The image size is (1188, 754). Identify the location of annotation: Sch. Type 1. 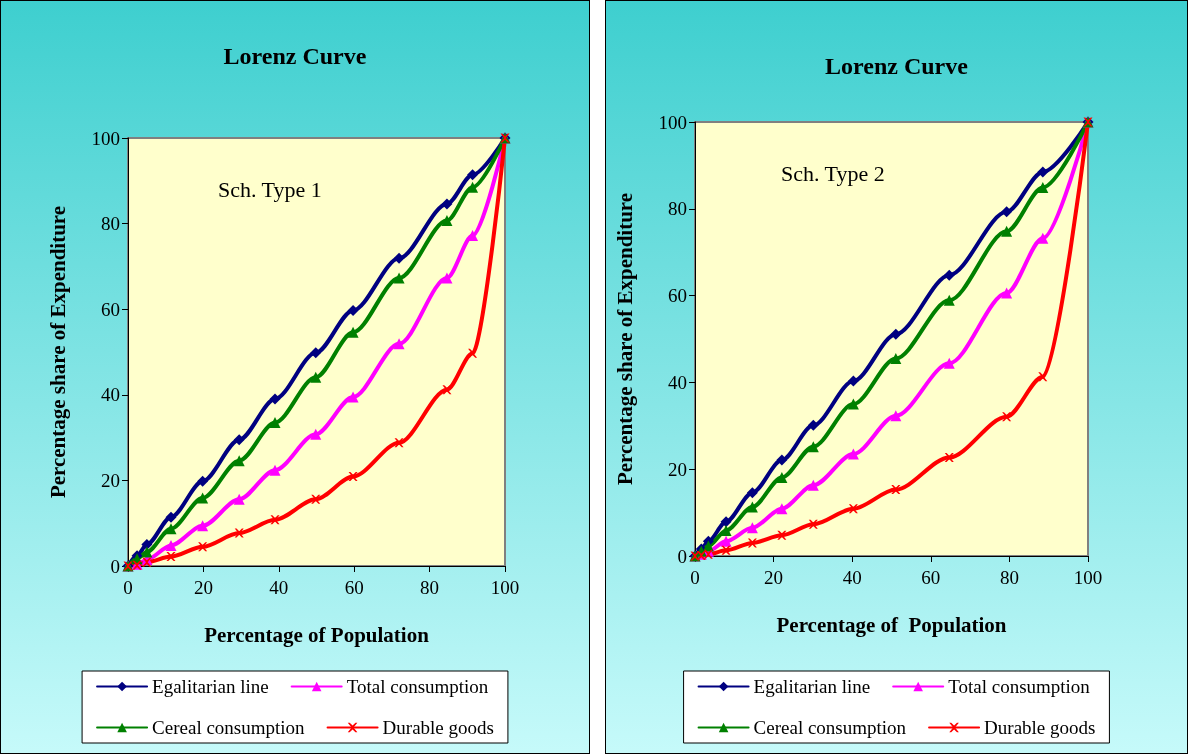
(270, 189).